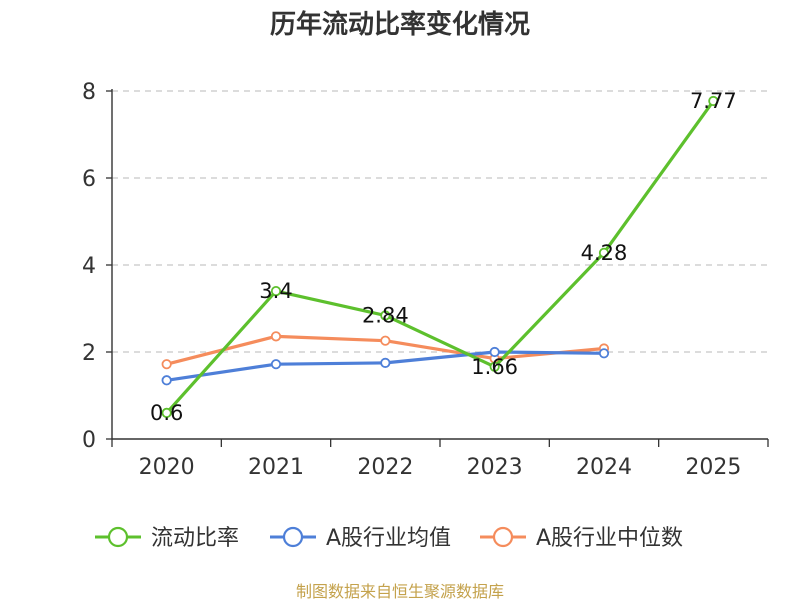 The image size is (800, 600). What do you see at coordinates (276, 467) in the screenshot?
I see `x-tick-label: 2021` at bounding box center [276, 467].